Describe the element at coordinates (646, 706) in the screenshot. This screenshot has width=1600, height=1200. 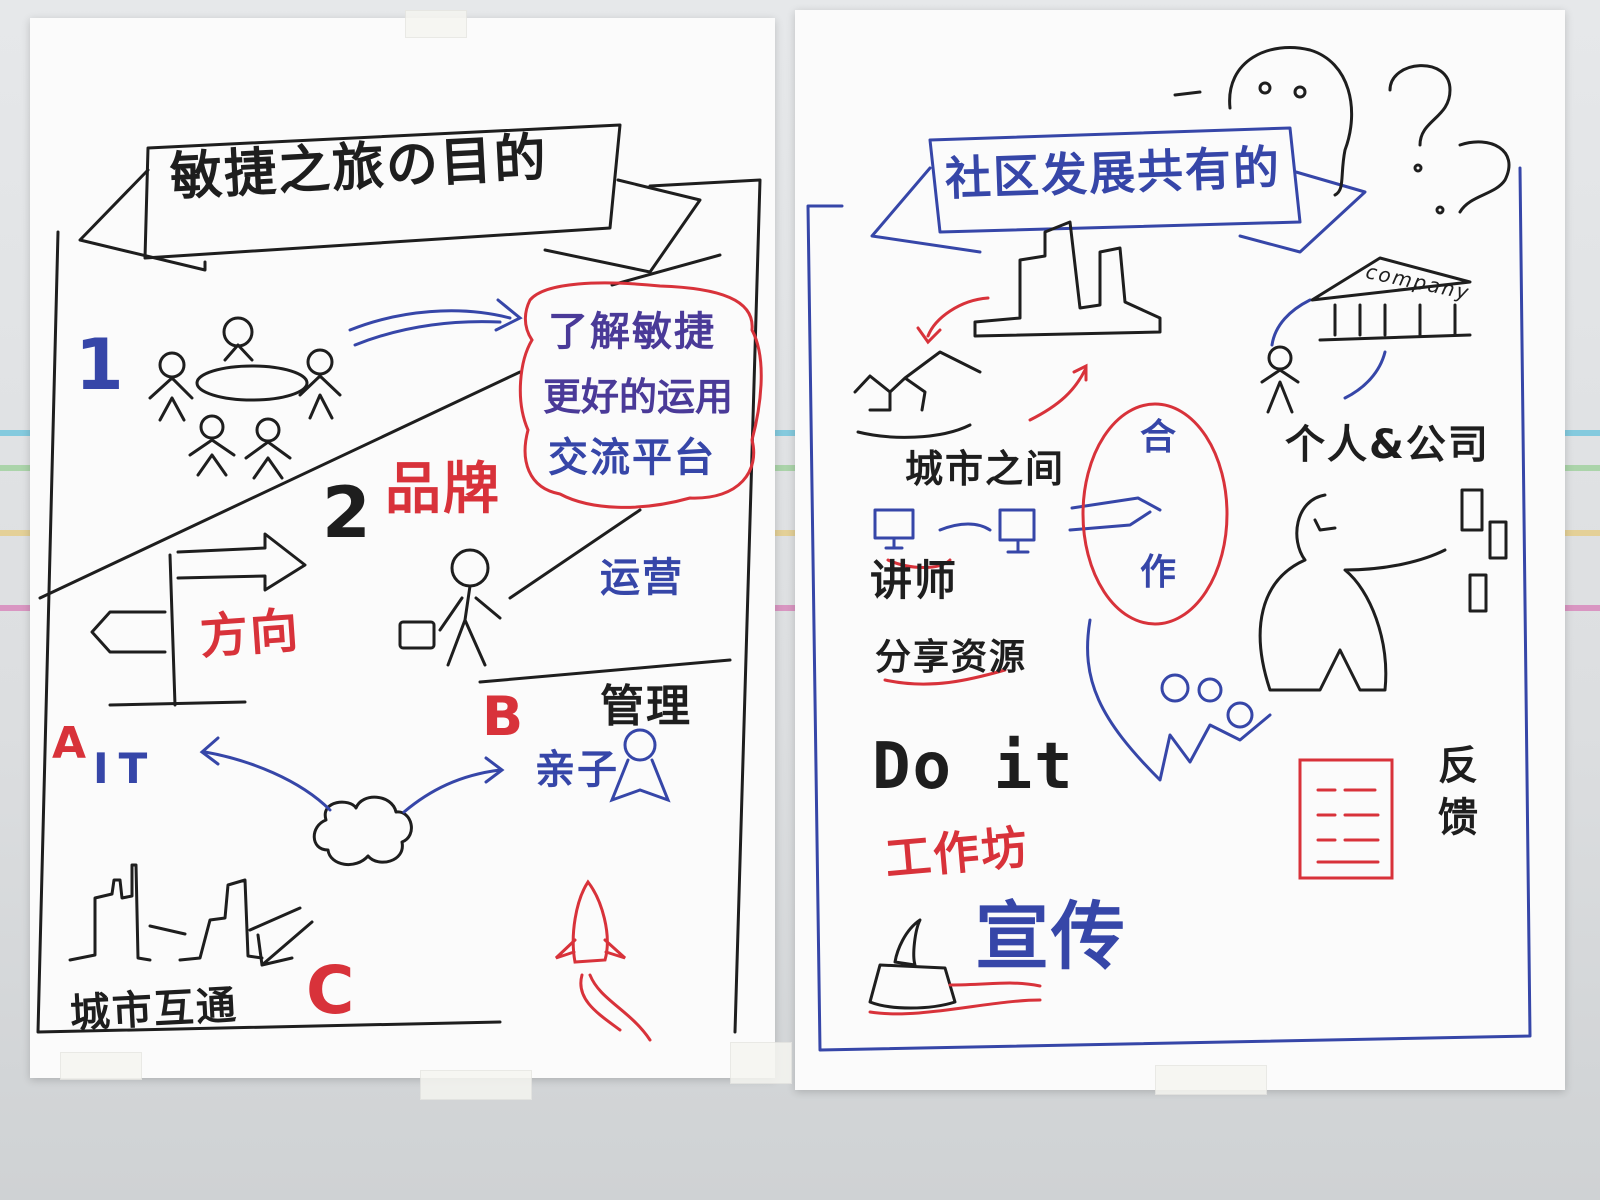
I see `management-label: 管理` at that location.